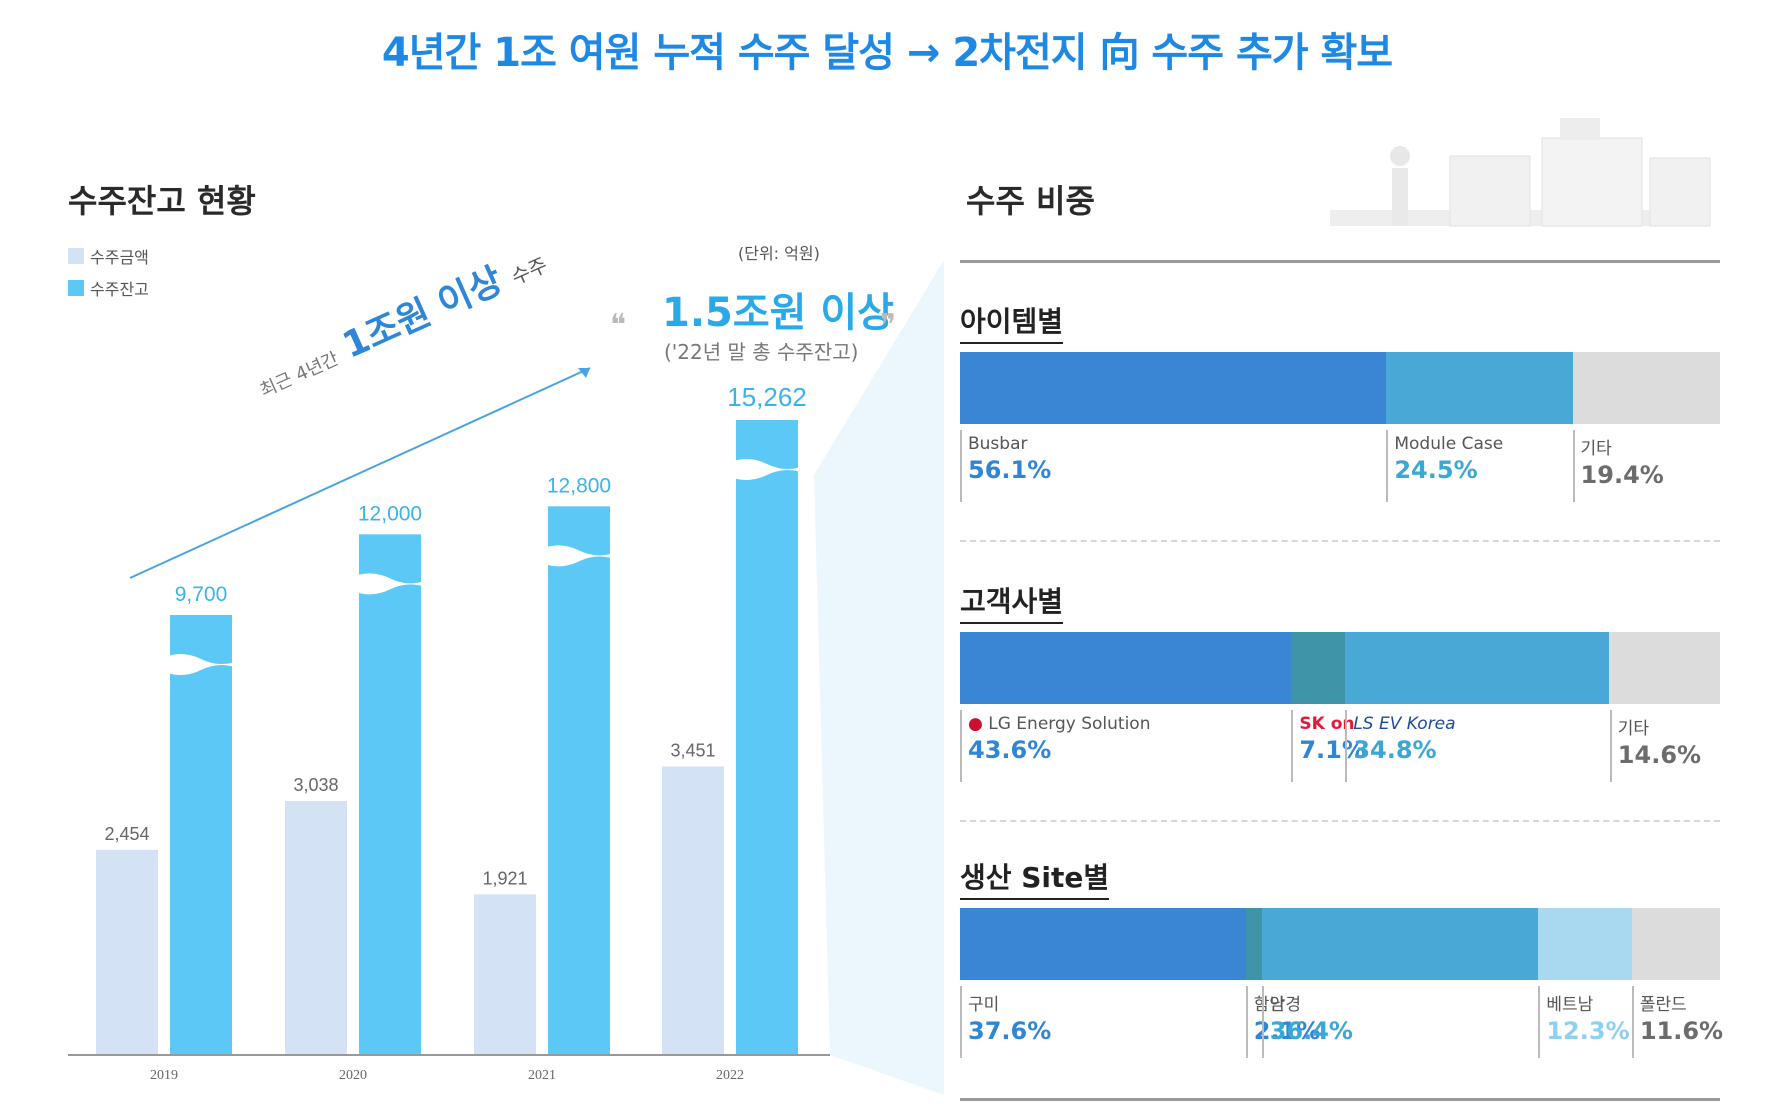 This screenshot has width=1774, height=1114. I want to click on share-section-title: 수주 비중, so click(1030, 201).